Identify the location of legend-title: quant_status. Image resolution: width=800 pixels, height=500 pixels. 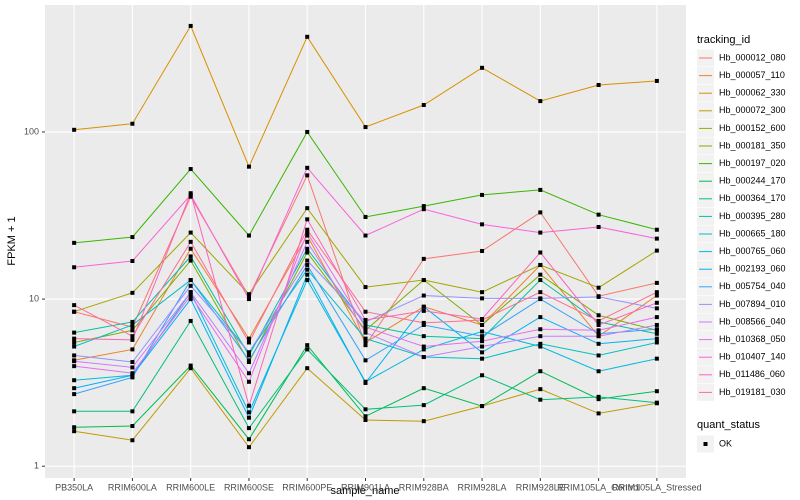
(728, 425).